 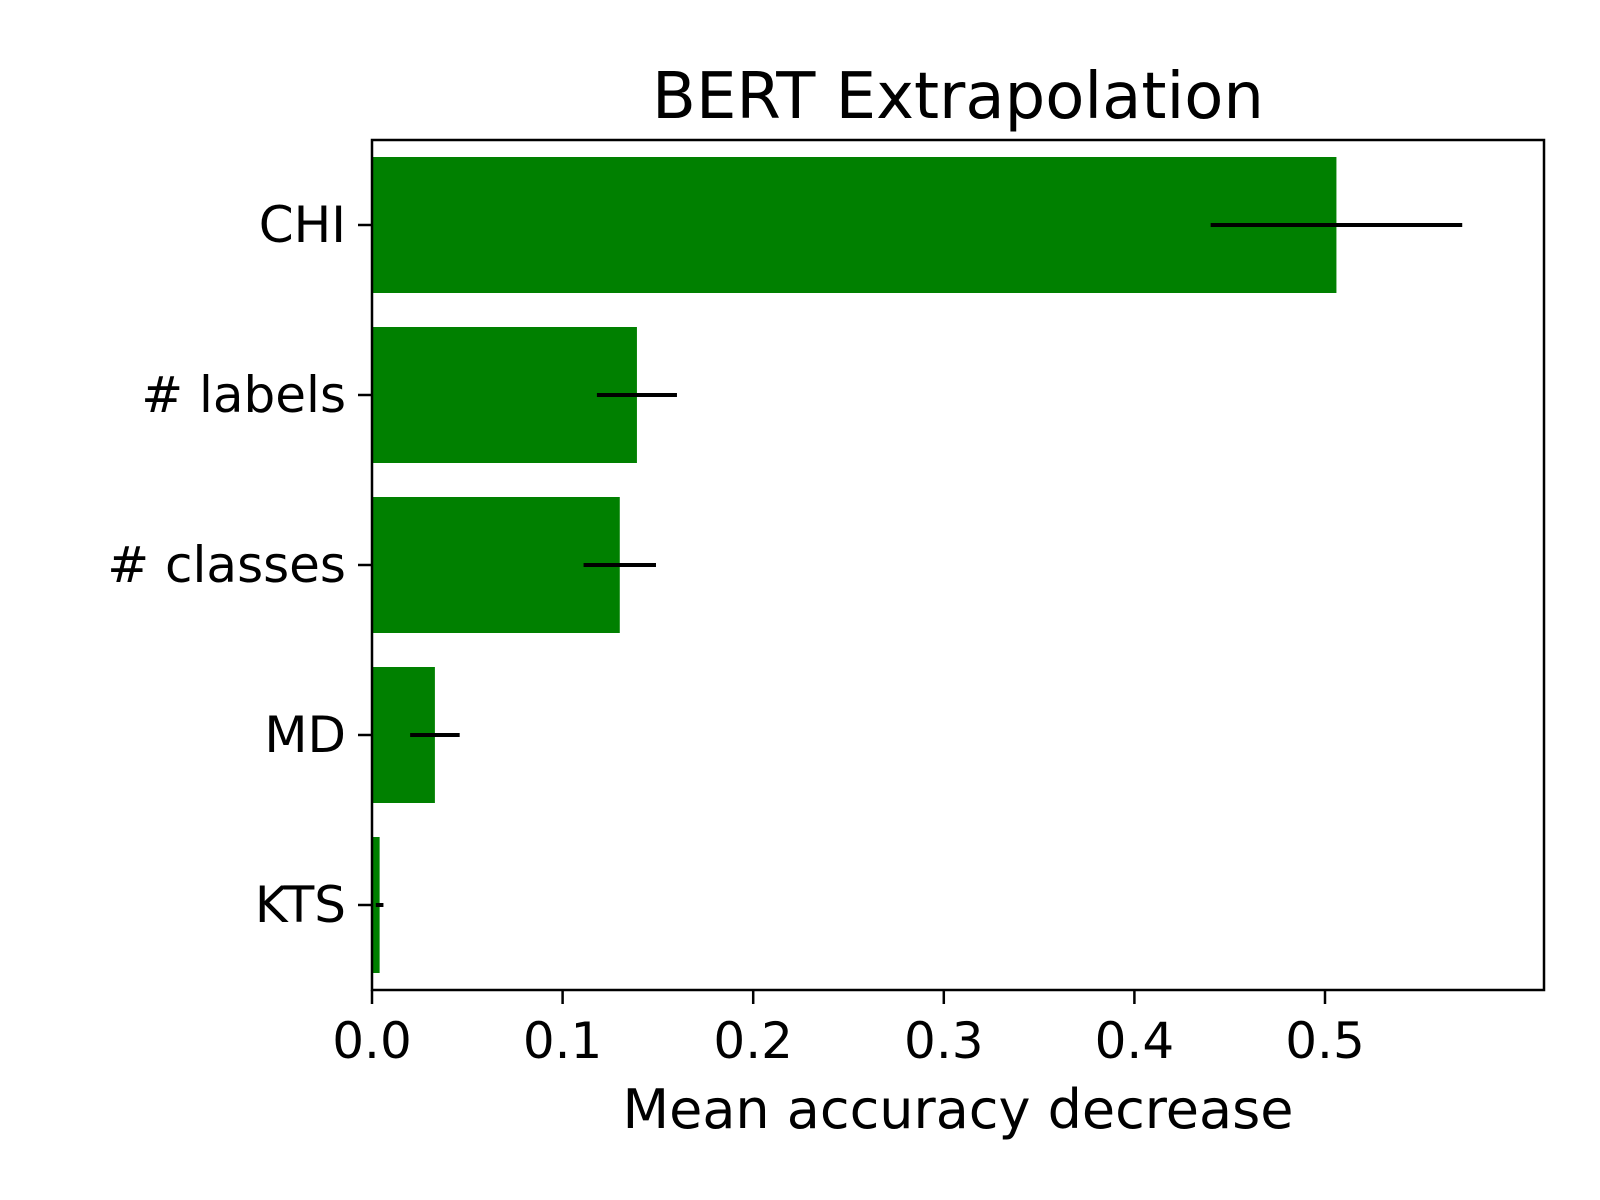 What do you see at coordinates (1135, 1041) in the screenshot?
I see `x-tick-label-4: 0.4` at bounding box center [1135, 1041].